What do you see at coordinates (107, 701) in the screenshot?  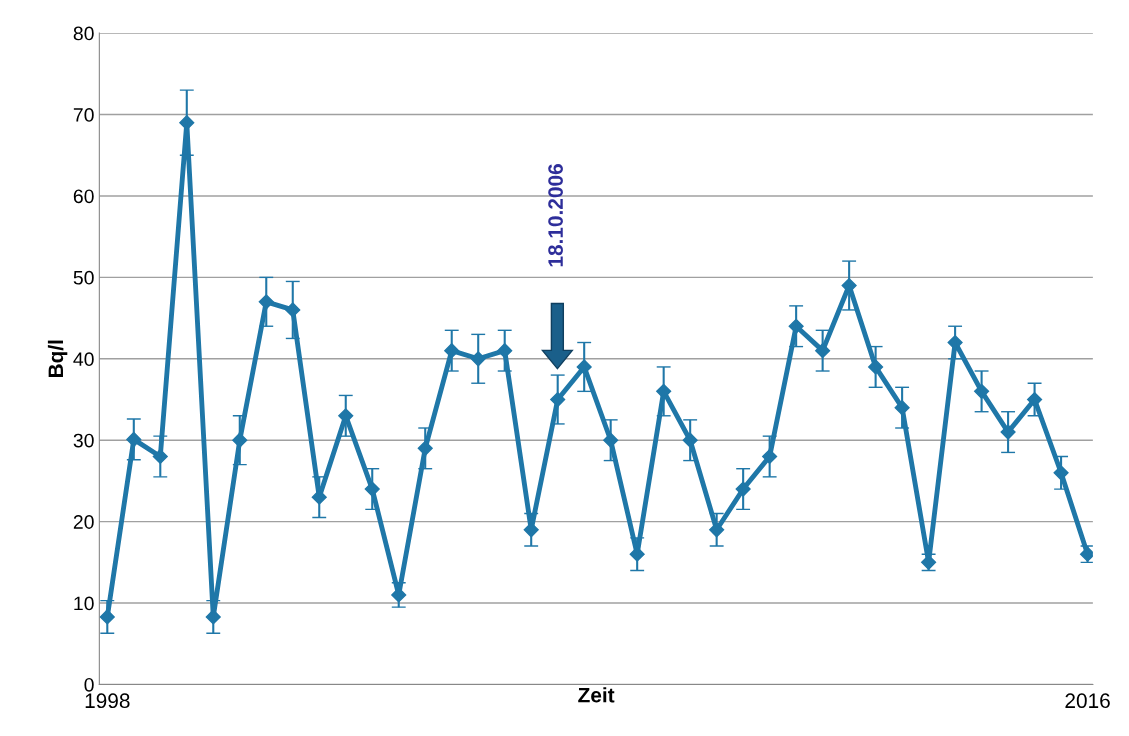 I see `x-tick-label: 1998` at bounding box center [107, 701].